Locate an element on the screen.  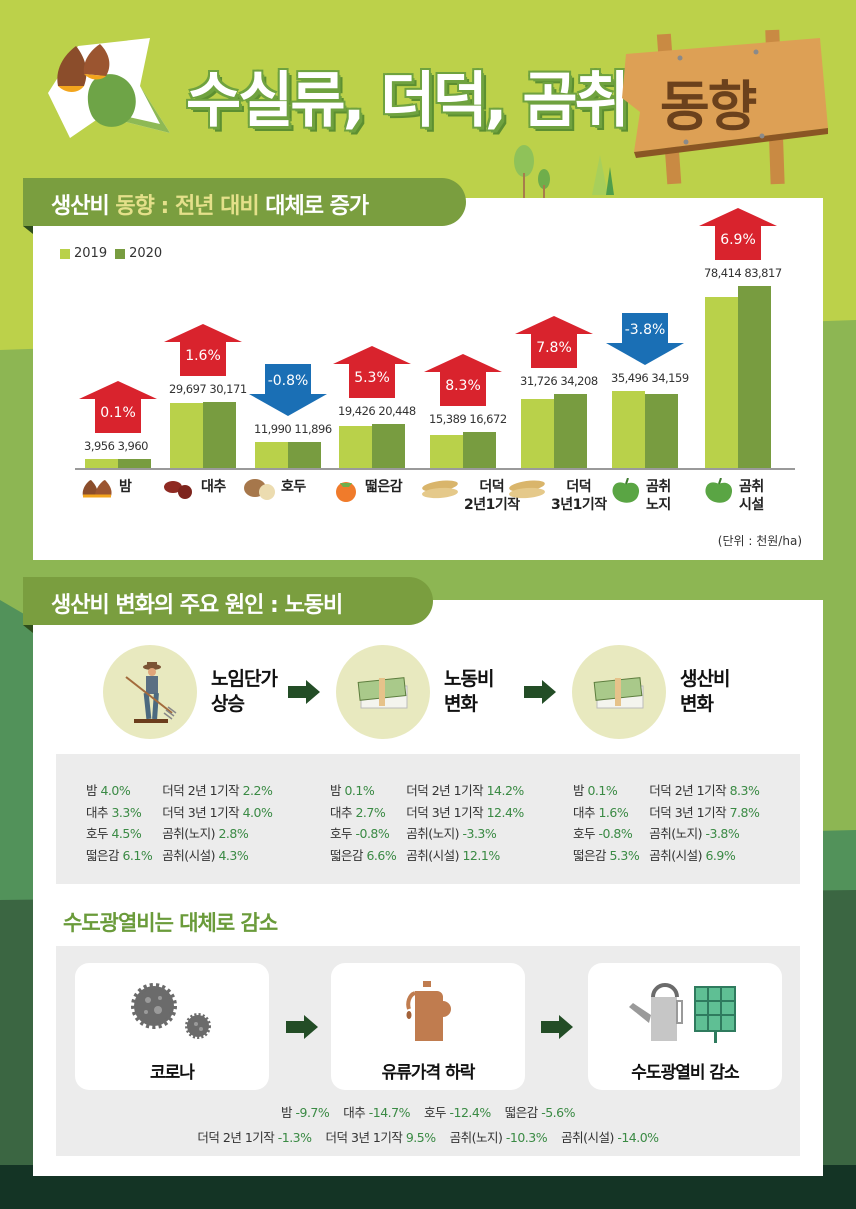
change-percent: -0.8% is located at coordinates (288, 380).